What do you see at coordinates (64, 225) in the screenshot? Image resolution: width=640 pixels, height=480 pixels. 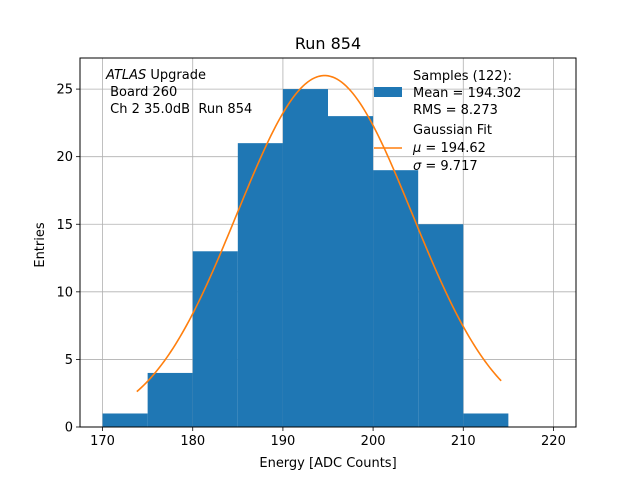 I see `y-tick-label: 15` at bounding box center [64, 225].